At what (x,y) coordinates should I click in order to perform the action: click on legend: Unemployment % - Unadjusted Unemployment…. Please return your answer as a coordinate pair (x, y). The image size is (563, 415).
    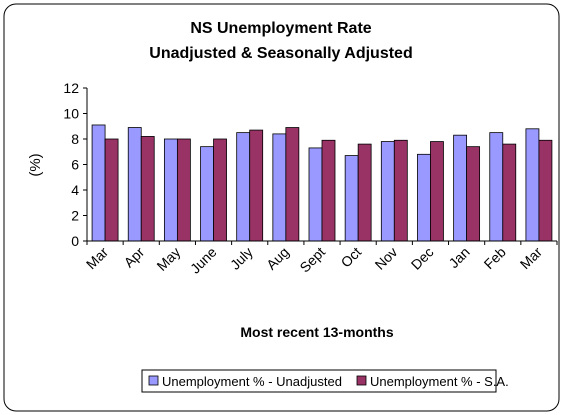
    Looking at the image, I should click on (325, 381).